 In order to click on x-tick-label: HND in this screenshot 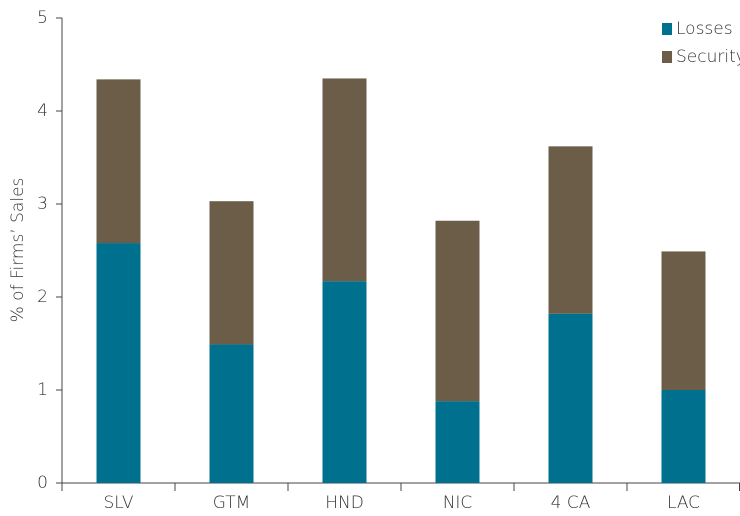, I will do `click(344, 503)`.